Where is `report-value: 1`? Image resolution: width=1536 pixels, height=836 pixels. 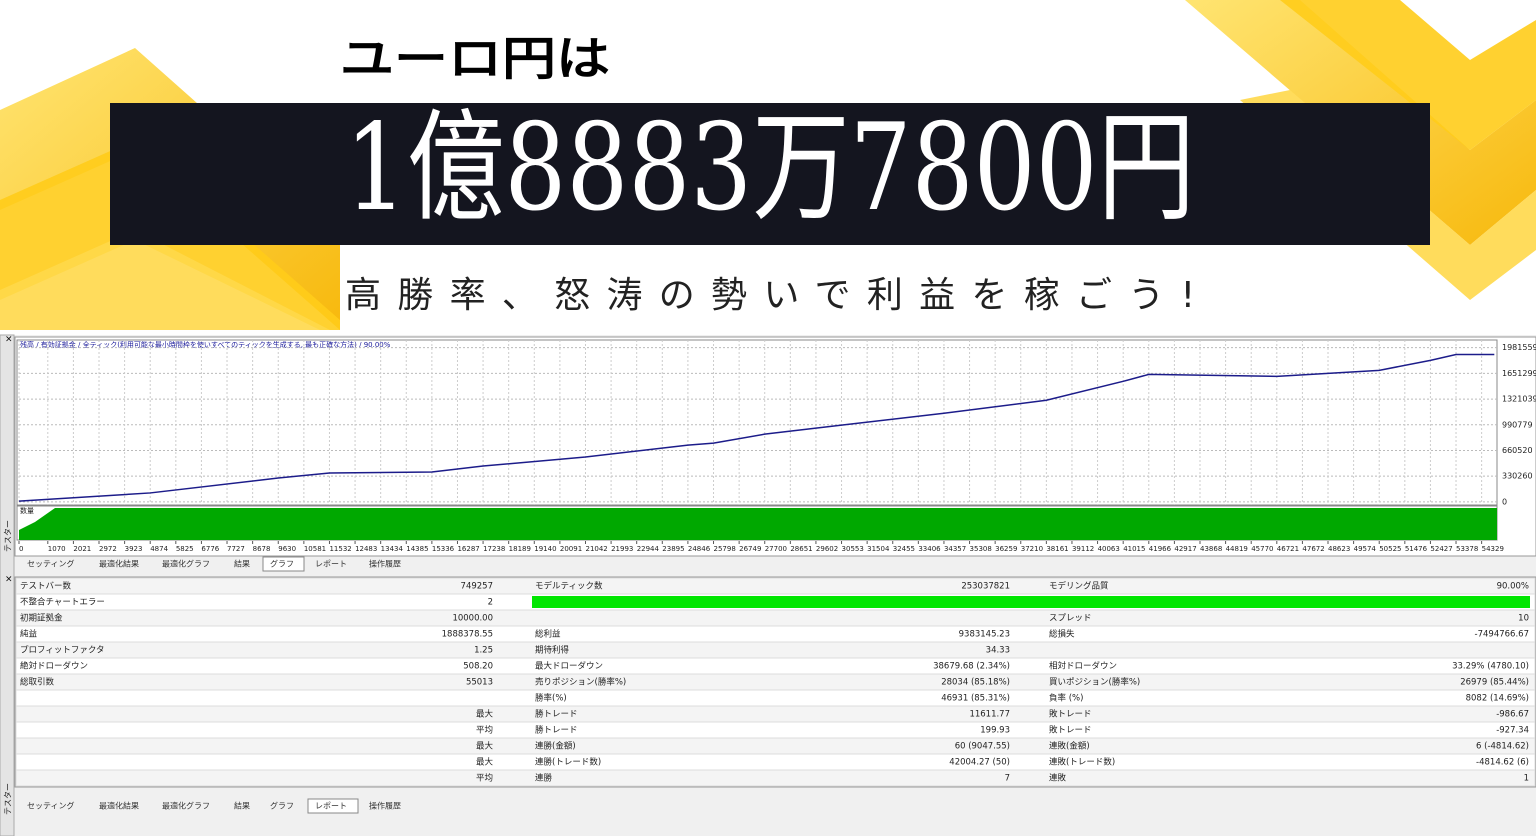 report-value: 1 is located at coordinates (1526, 779).